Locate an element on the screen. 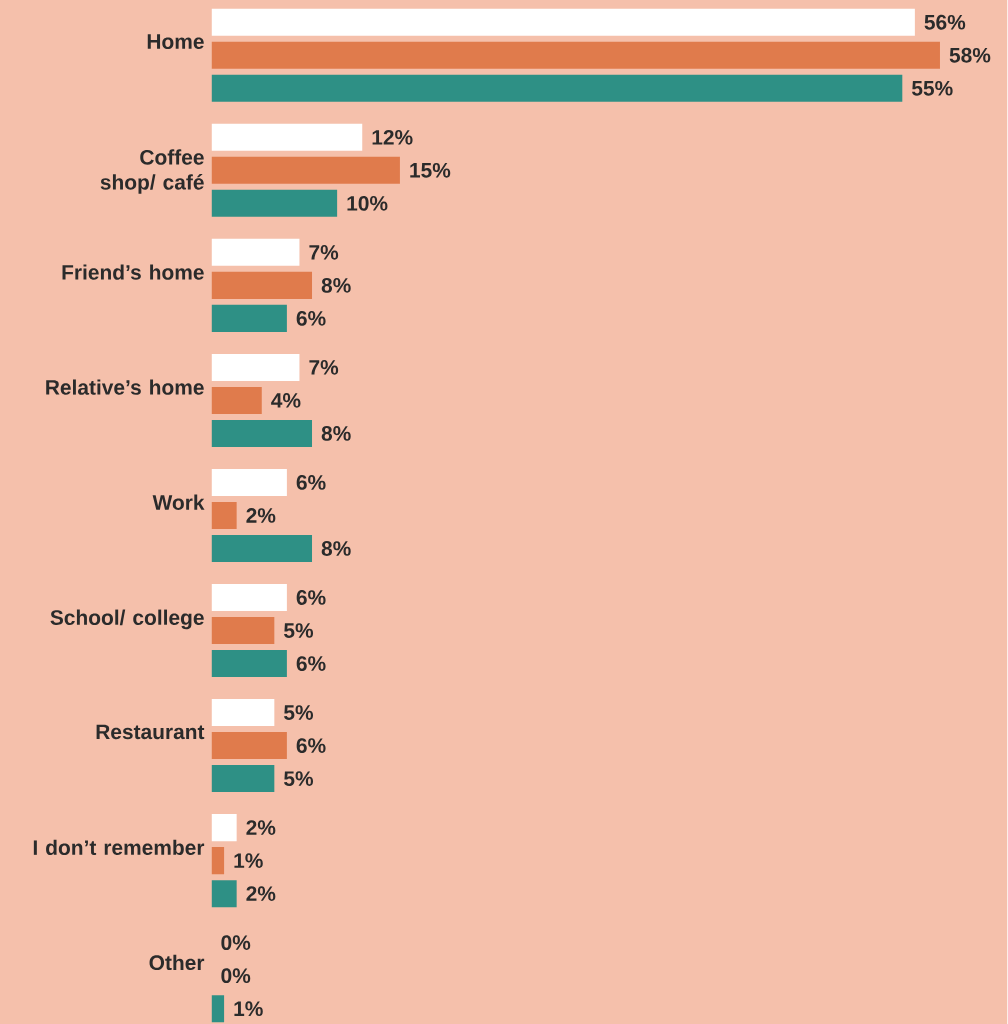  y-tick-label: Work is located at coordinates (178, 502).